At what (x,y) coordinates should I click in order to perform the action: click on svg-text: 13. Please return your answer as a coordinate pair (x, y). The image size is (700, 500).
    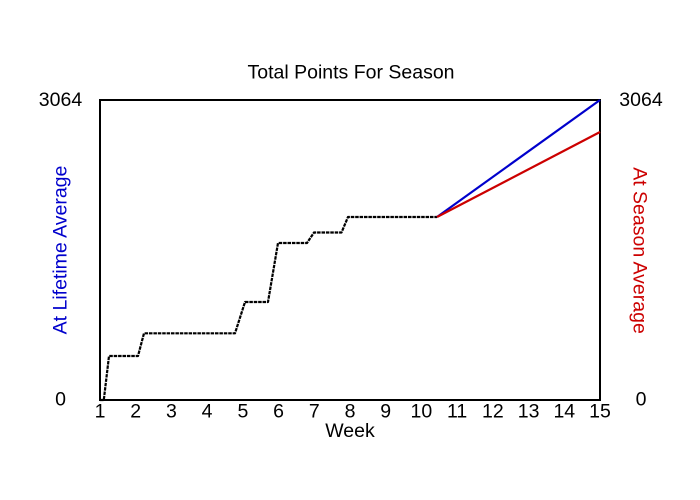
    Looking at the image, I should click on (529, 412).